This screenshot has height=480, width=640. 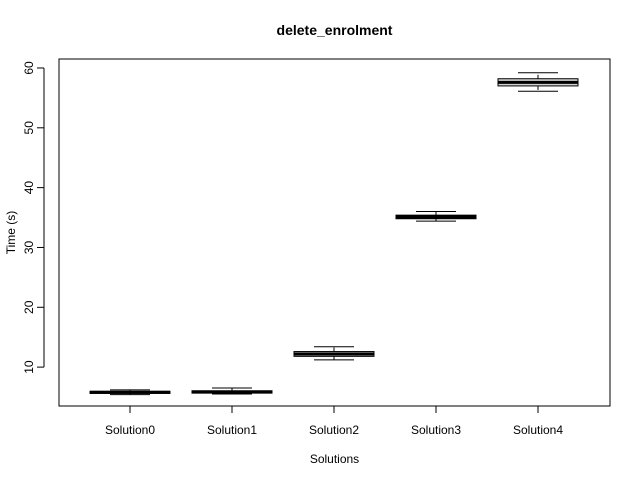 I want to click on x-tick-label: Solution1, so click(x=232, y=430).